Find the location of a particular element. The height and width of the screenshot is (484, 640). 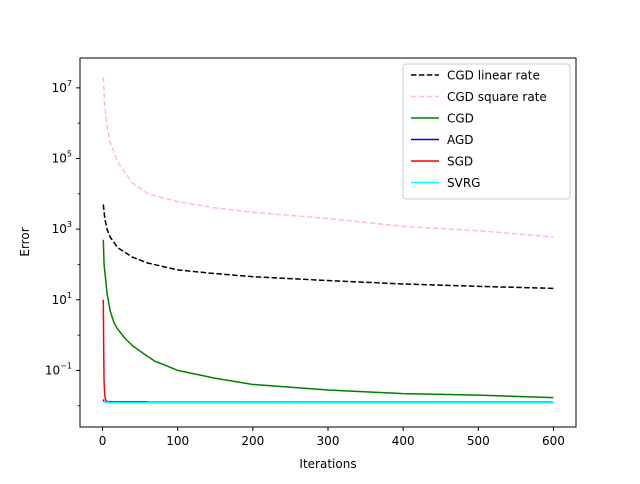

x-tick-label: 100 is located at coordinates (177, 441).